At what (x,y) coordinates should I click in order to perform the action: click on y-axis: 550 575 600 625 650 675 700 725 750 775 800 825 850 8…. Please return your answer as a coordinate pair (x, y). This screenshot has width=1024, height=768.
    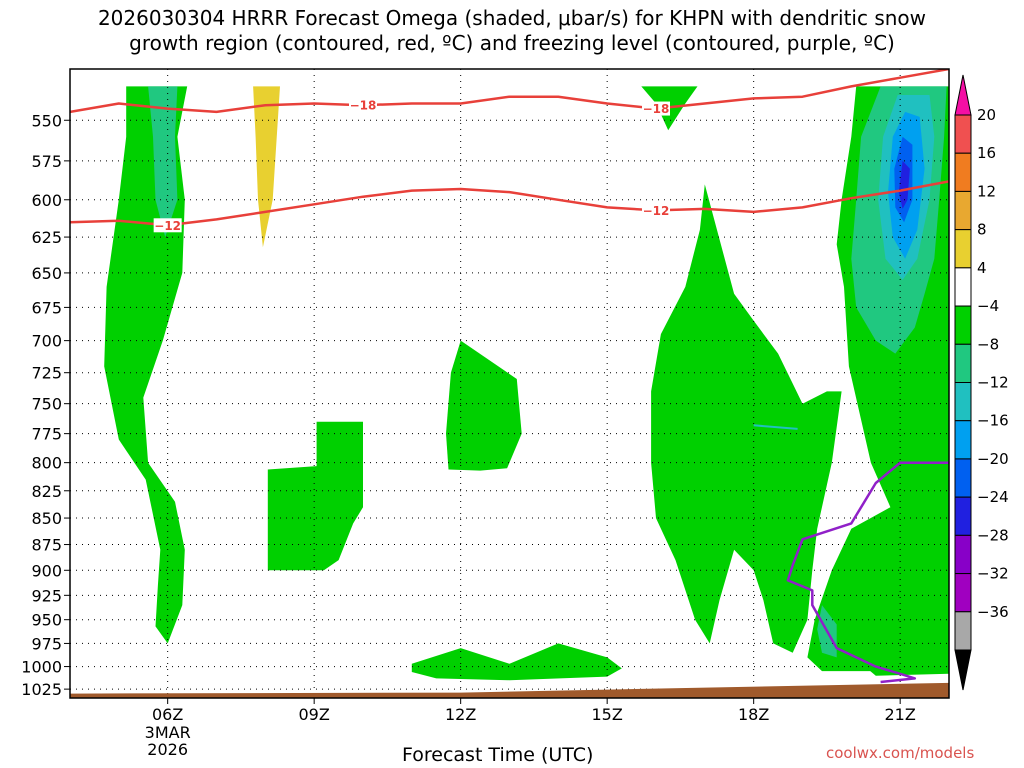
    Looking at the image, I should click on (45, 405).